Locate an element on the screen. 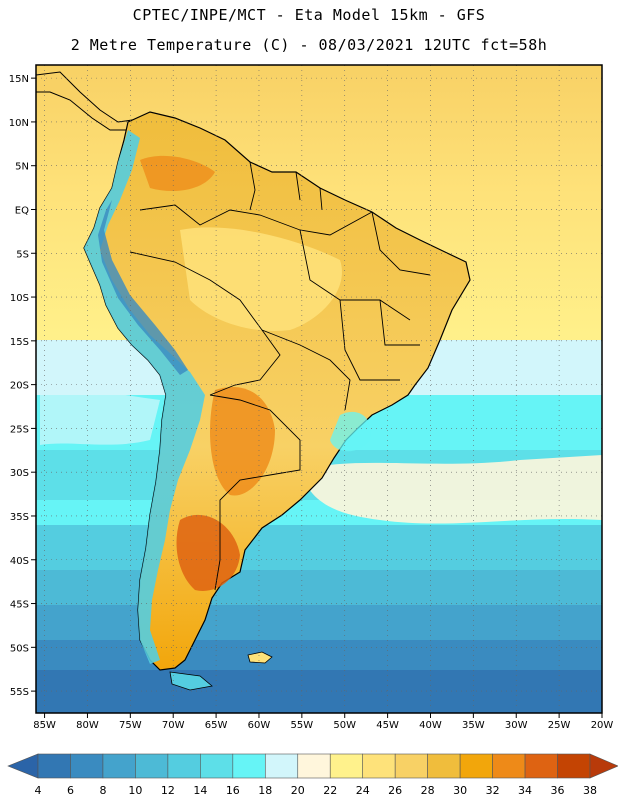 Image resolution: width=618 pixels, height=800 pixels. colorbar-tick-label: 30 is located at coordinates (460, 790).